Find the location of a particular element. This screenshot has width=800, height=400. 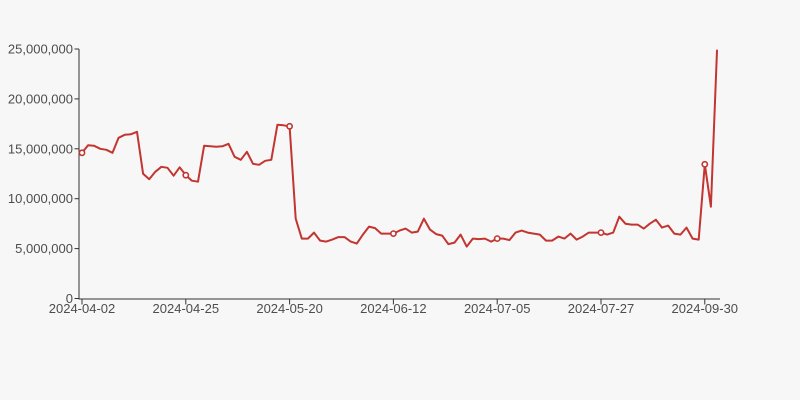

x-axis-label: 2024-07-27 is located at coordinates (601, 308).